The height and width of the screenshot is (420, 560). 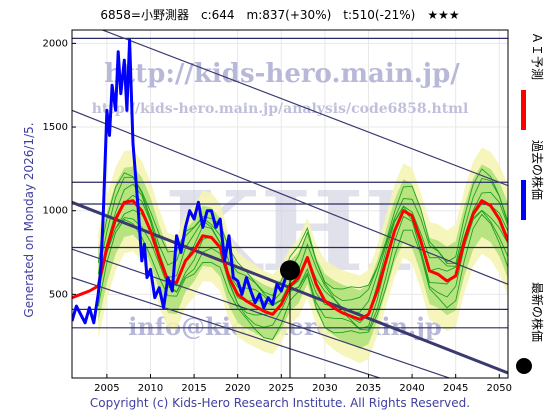 What do you see at coordinates (524, 366) in the screenshot?
I see `legend-marker-latest` at bounding box center [524, 366].